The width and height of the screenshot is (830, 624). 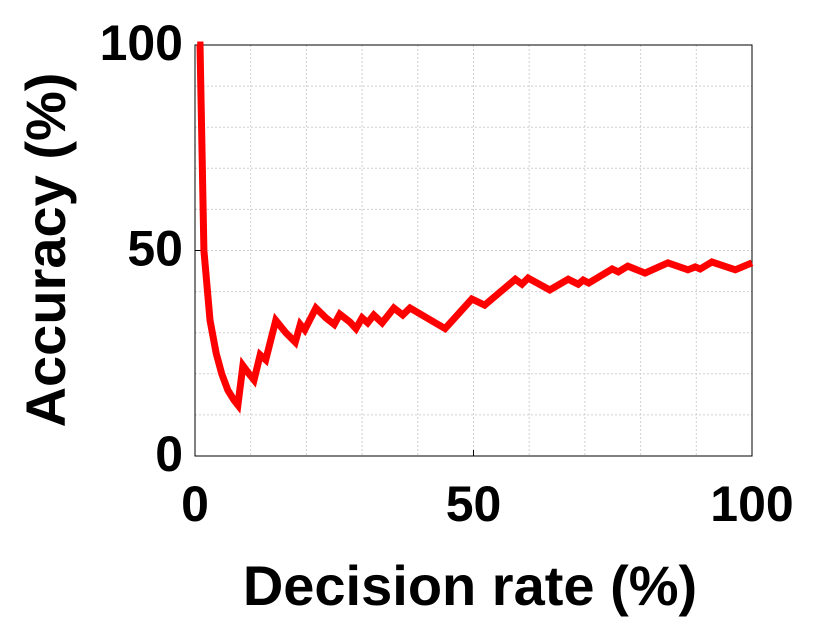 What do you see at coordinates (470, 585) in the screenshot?
I see `x-axis-label: Decision rate (%)` at bounding box center [470, 585].